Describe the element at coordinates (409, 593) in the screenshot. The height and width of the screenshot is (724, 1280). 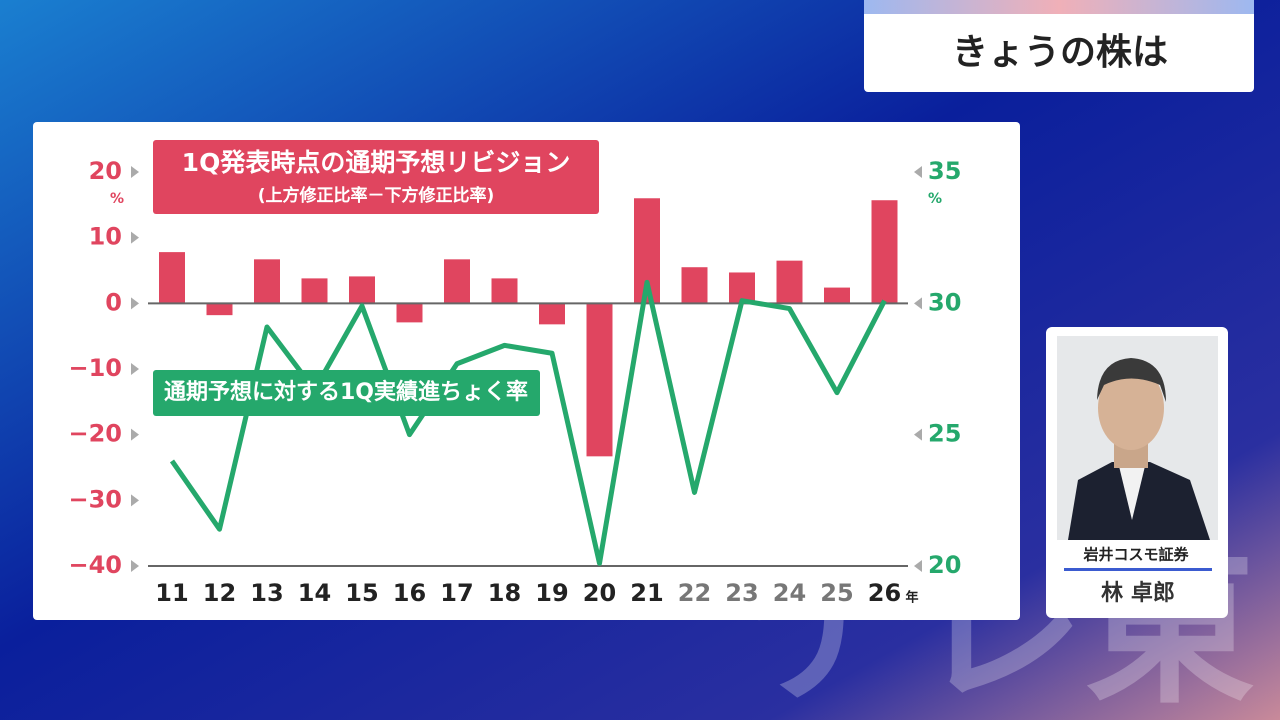
I see `x-tick-label: 16` at that location.